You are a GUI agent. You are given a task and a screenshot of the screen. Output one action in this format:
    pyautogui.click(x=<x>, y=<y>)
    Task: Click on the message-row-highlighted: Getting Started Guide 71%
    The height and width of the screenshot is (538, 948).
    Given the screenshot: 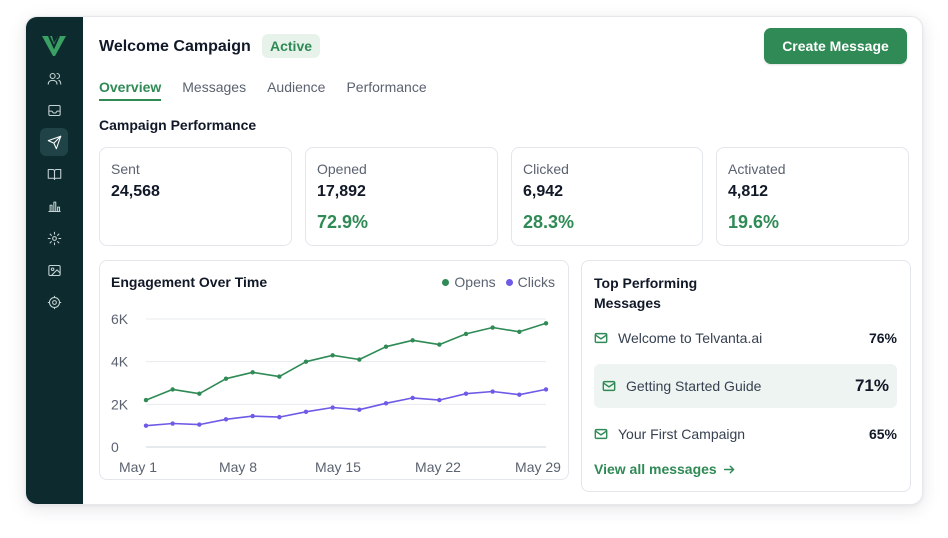 What is the action you would take?
    pyautogui.click(x=745, y=386)
    